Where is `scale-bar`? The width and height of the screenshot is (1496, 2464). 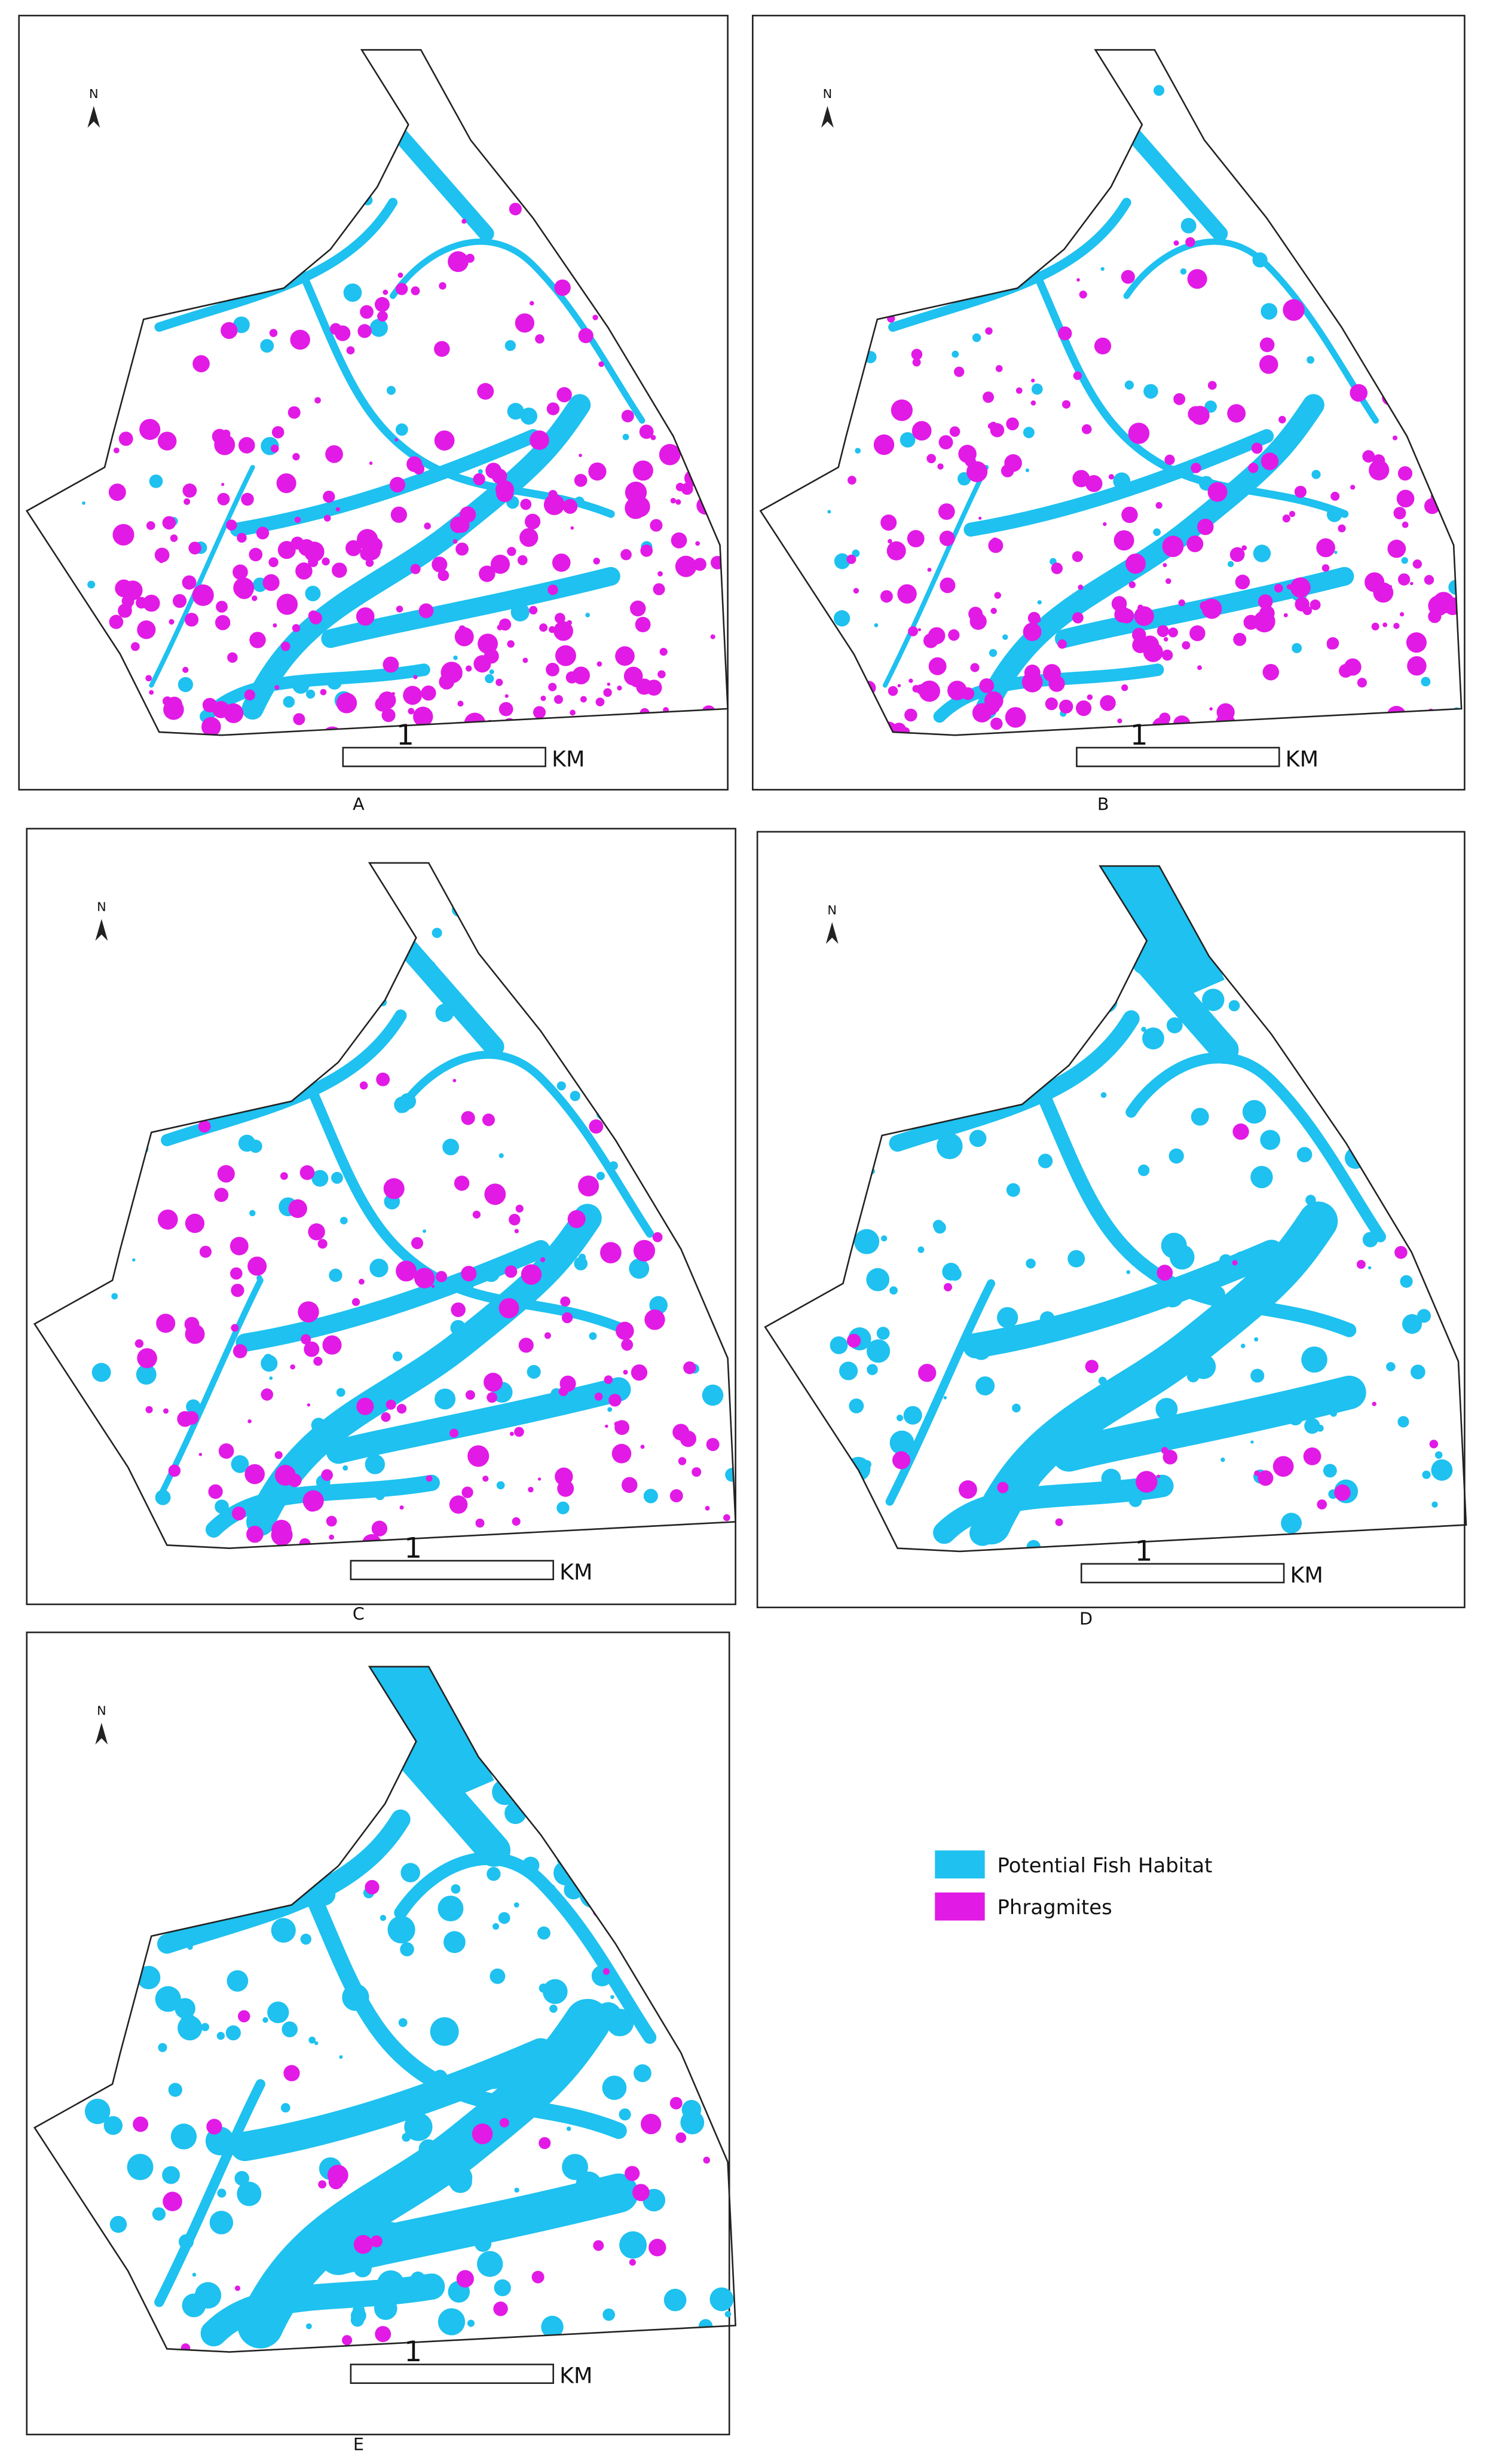 scale-bar is located at coordinates (452, 2374).